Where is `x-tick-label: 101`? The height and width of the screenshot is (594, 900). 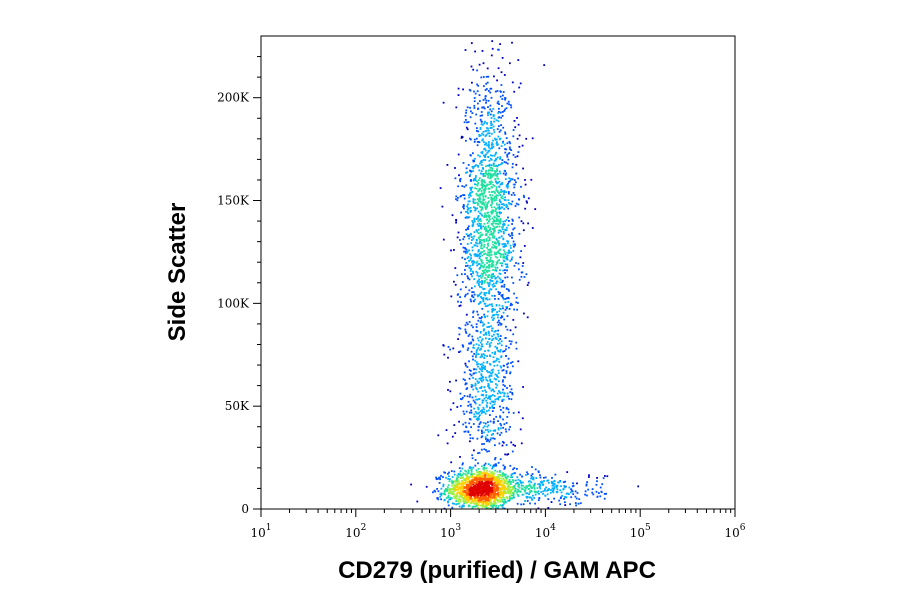 x-tick-label: 101 is located at coordinates (260, 531).